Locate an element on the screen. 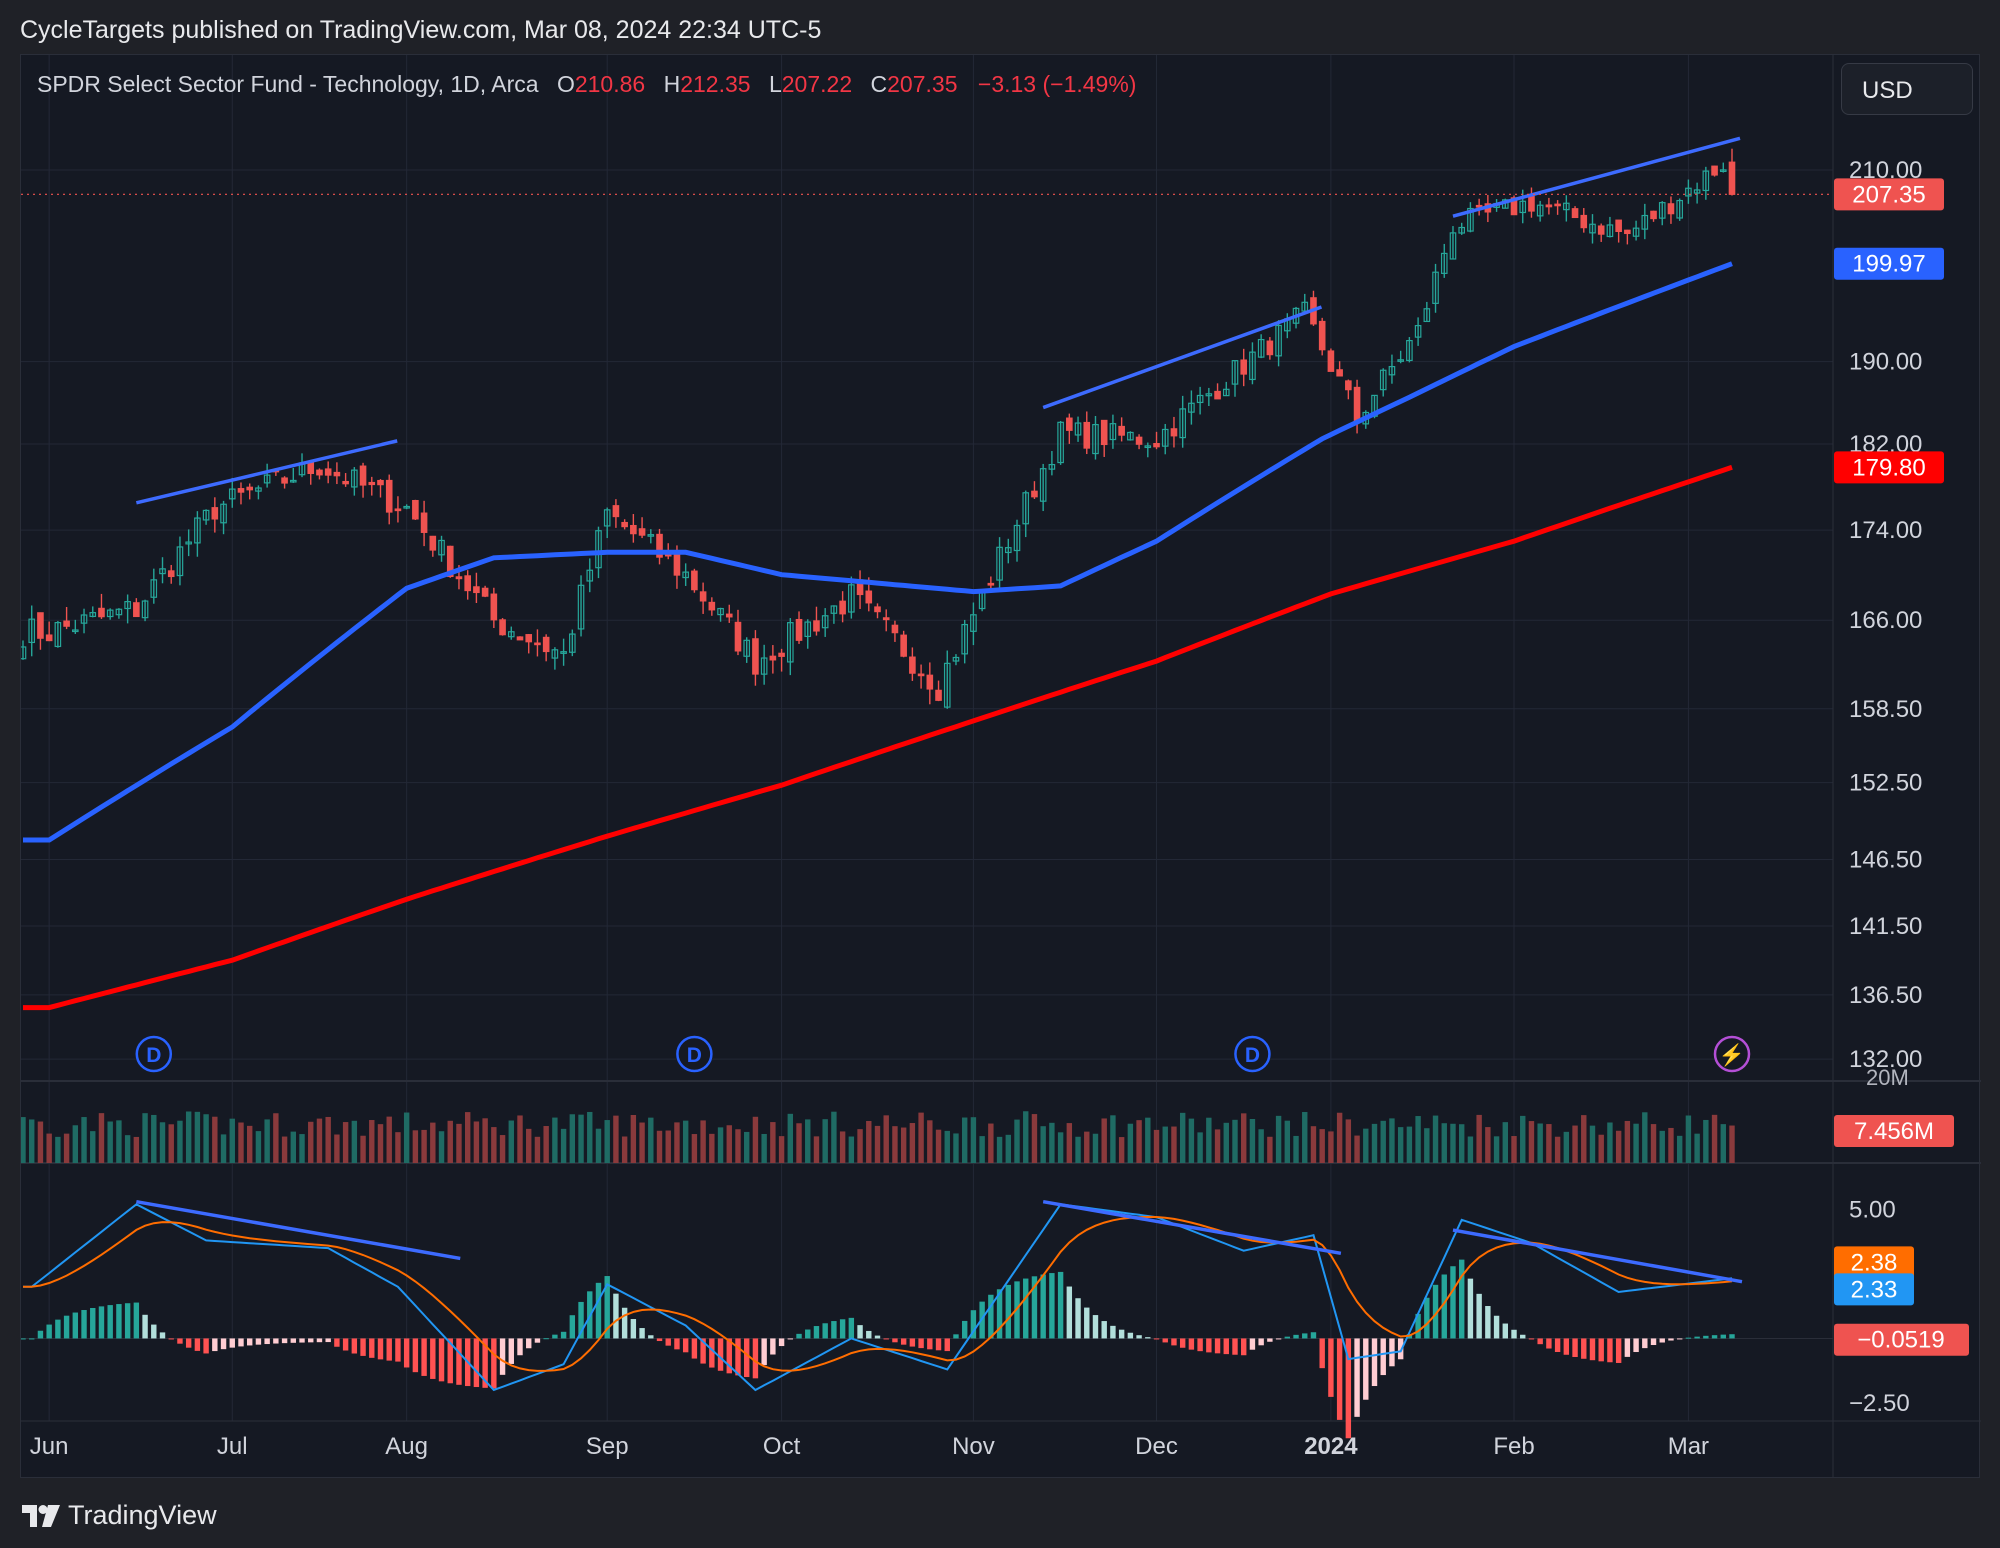 The image size is (2000, 1548). dividend-marker: D is located at coordinates (694, 1054).